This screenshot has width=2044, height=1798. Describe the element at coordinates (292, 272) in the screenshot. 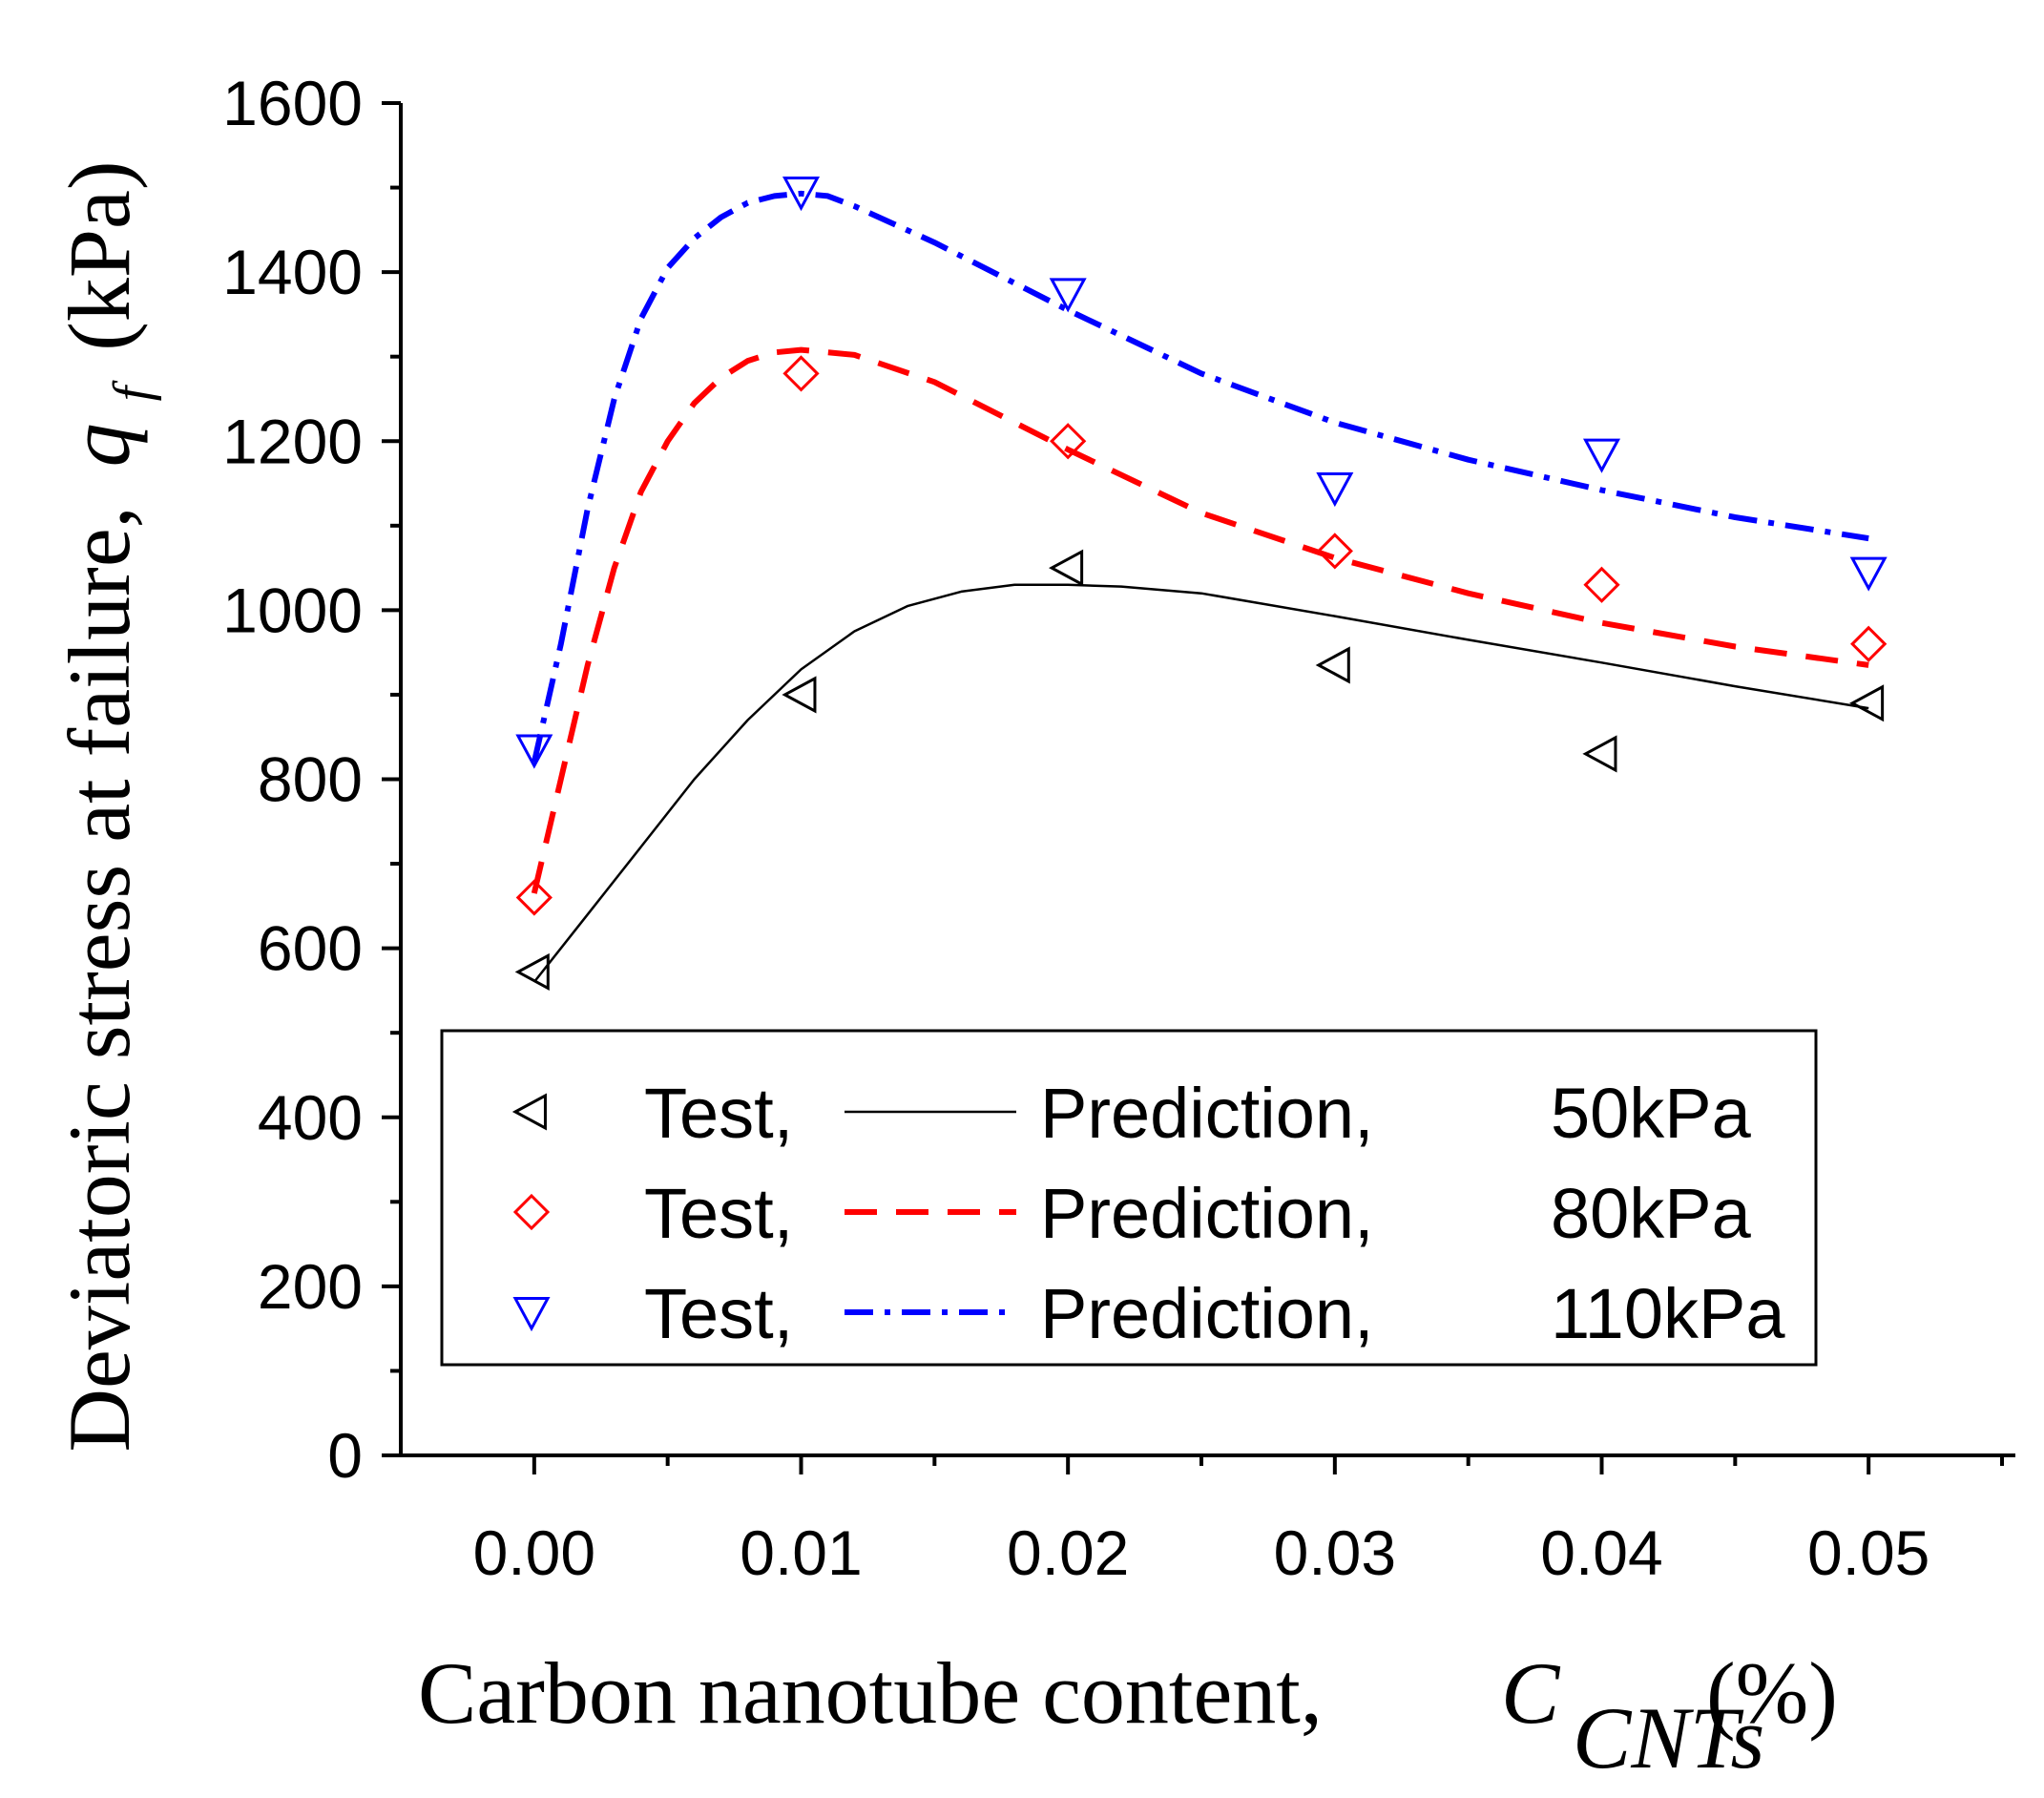

I see `y-tick-label: 1400` at that location.